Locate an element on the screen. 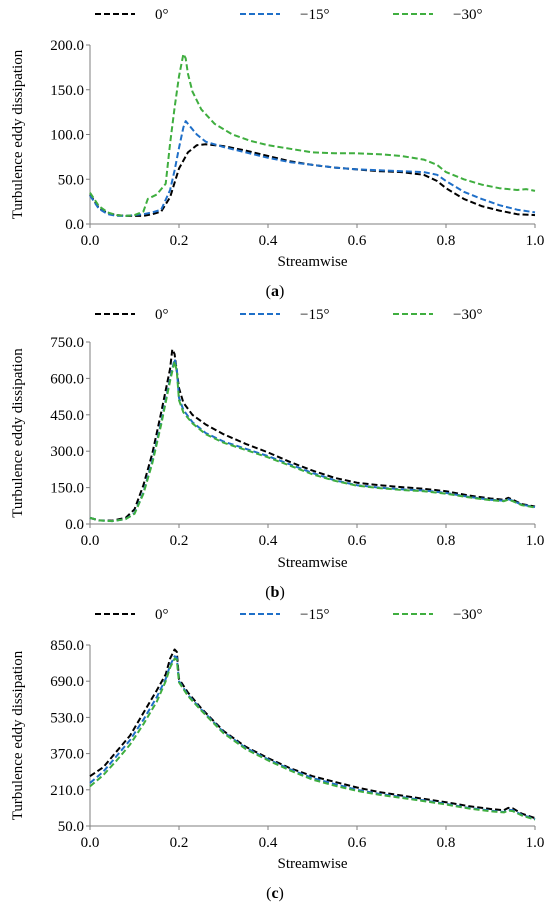 The image size is (550, 908). panel-label: (b) is located at coordinates (275, 592).